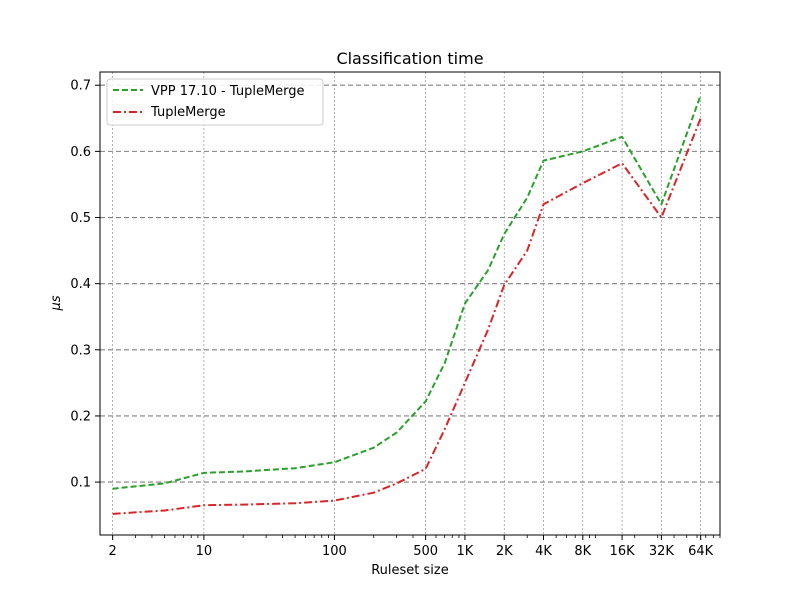  Describe the element at coordinates (409, 58) in the screenshot. I see `chart-title: Classification time` at that location.